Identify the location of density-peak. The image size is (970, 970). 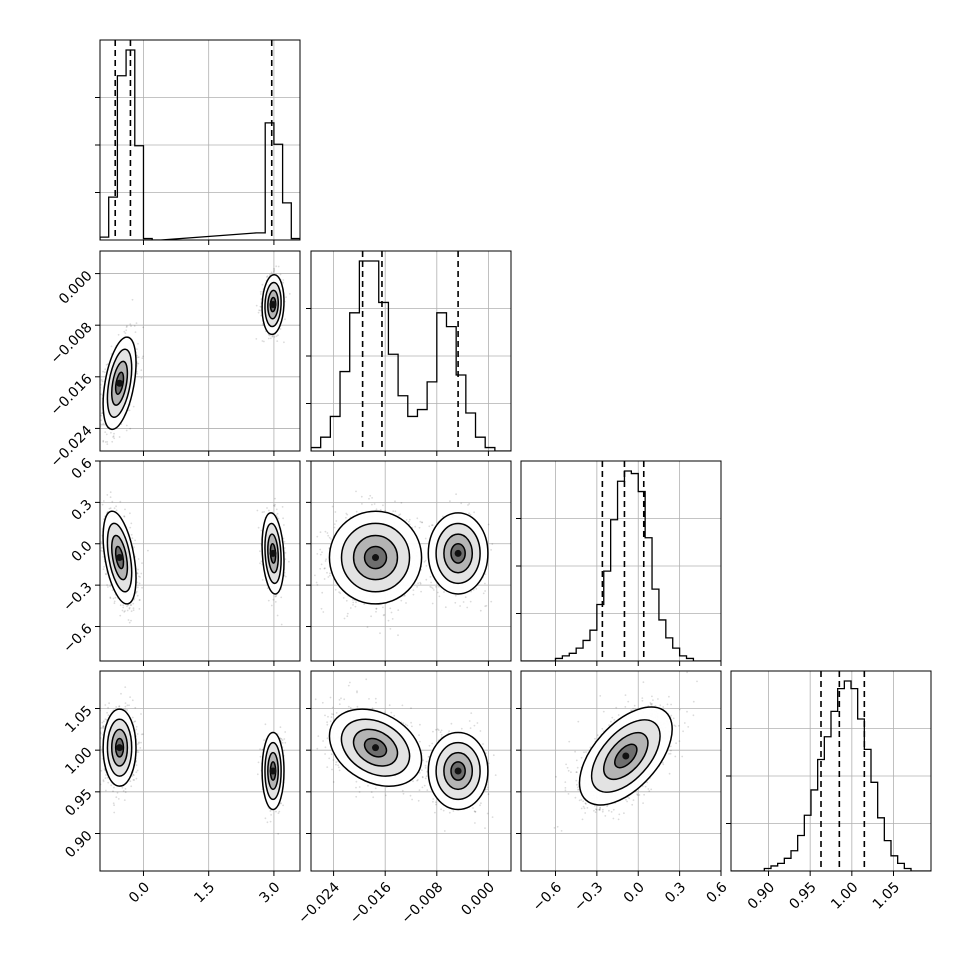
(273, 553).